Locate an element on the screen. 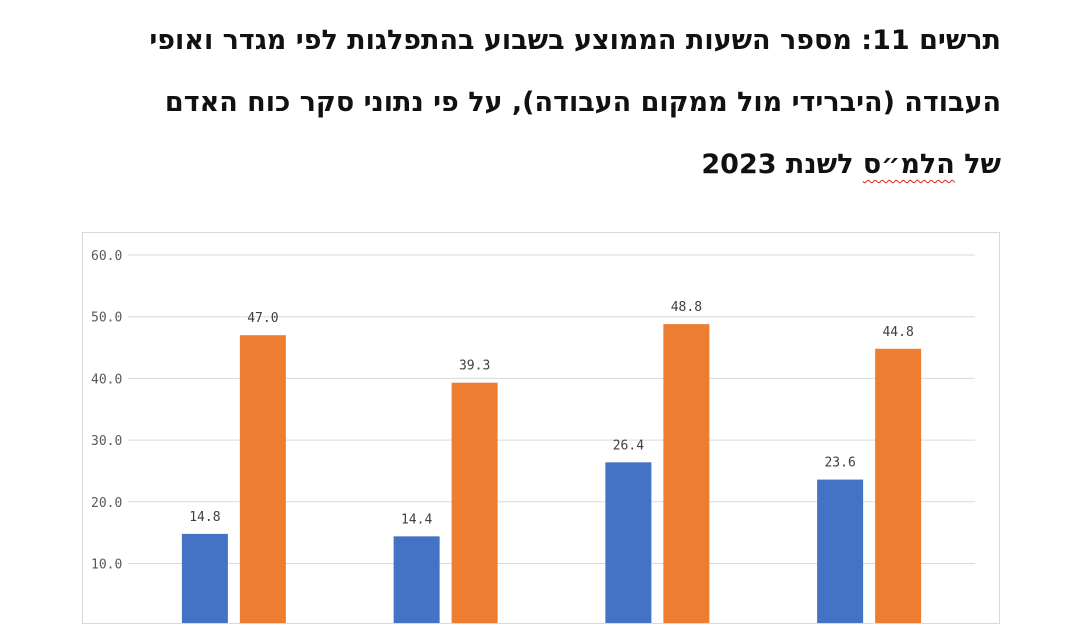  y-tick-label: 30.0 is located at coordinates (106, 441).